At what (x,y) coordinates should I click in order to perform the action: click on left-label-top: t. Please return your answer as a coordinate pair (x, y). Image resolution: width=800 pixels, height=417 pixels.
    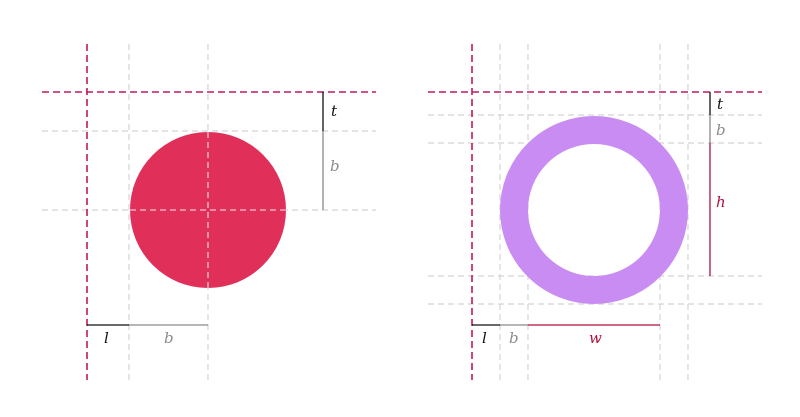
    Looking at the image, I should click on (334, 111).